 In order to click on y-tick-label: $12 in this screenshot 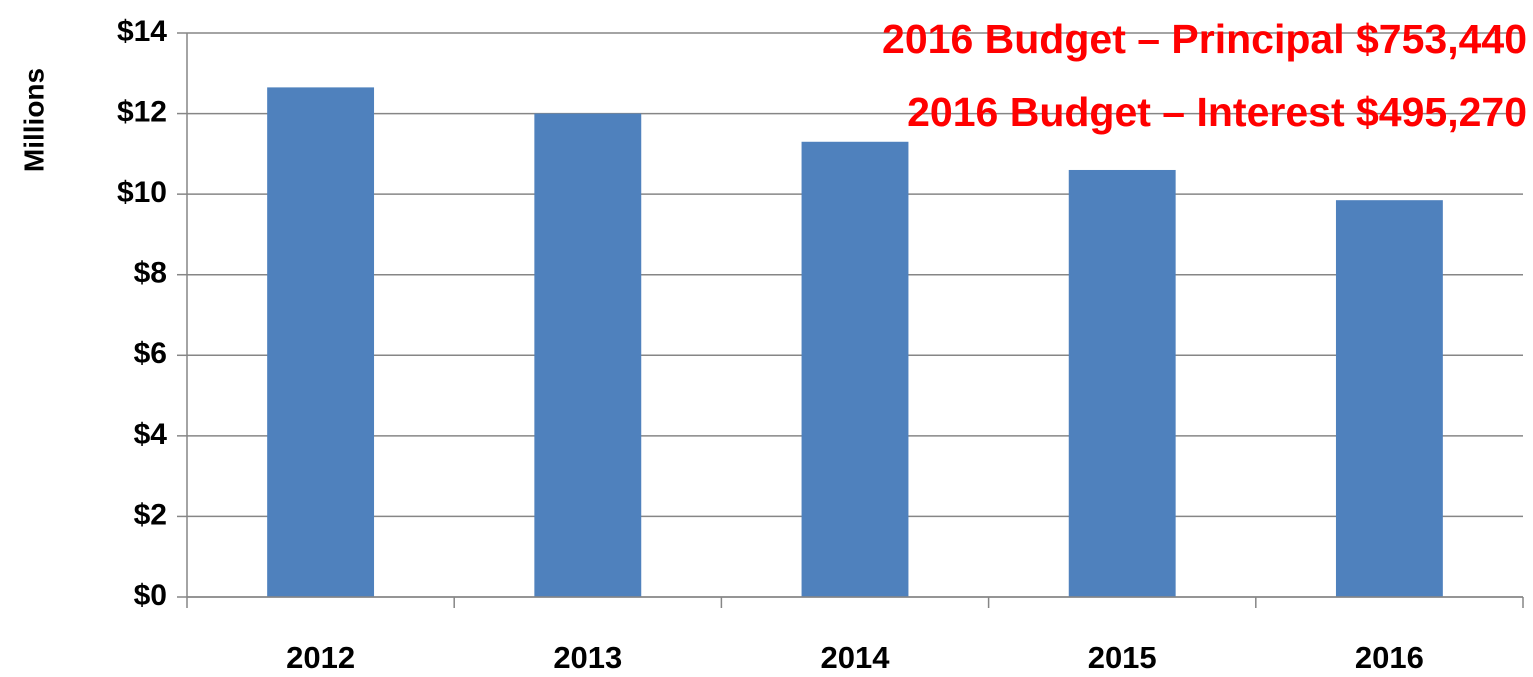, I will do `click(142, 111)`.